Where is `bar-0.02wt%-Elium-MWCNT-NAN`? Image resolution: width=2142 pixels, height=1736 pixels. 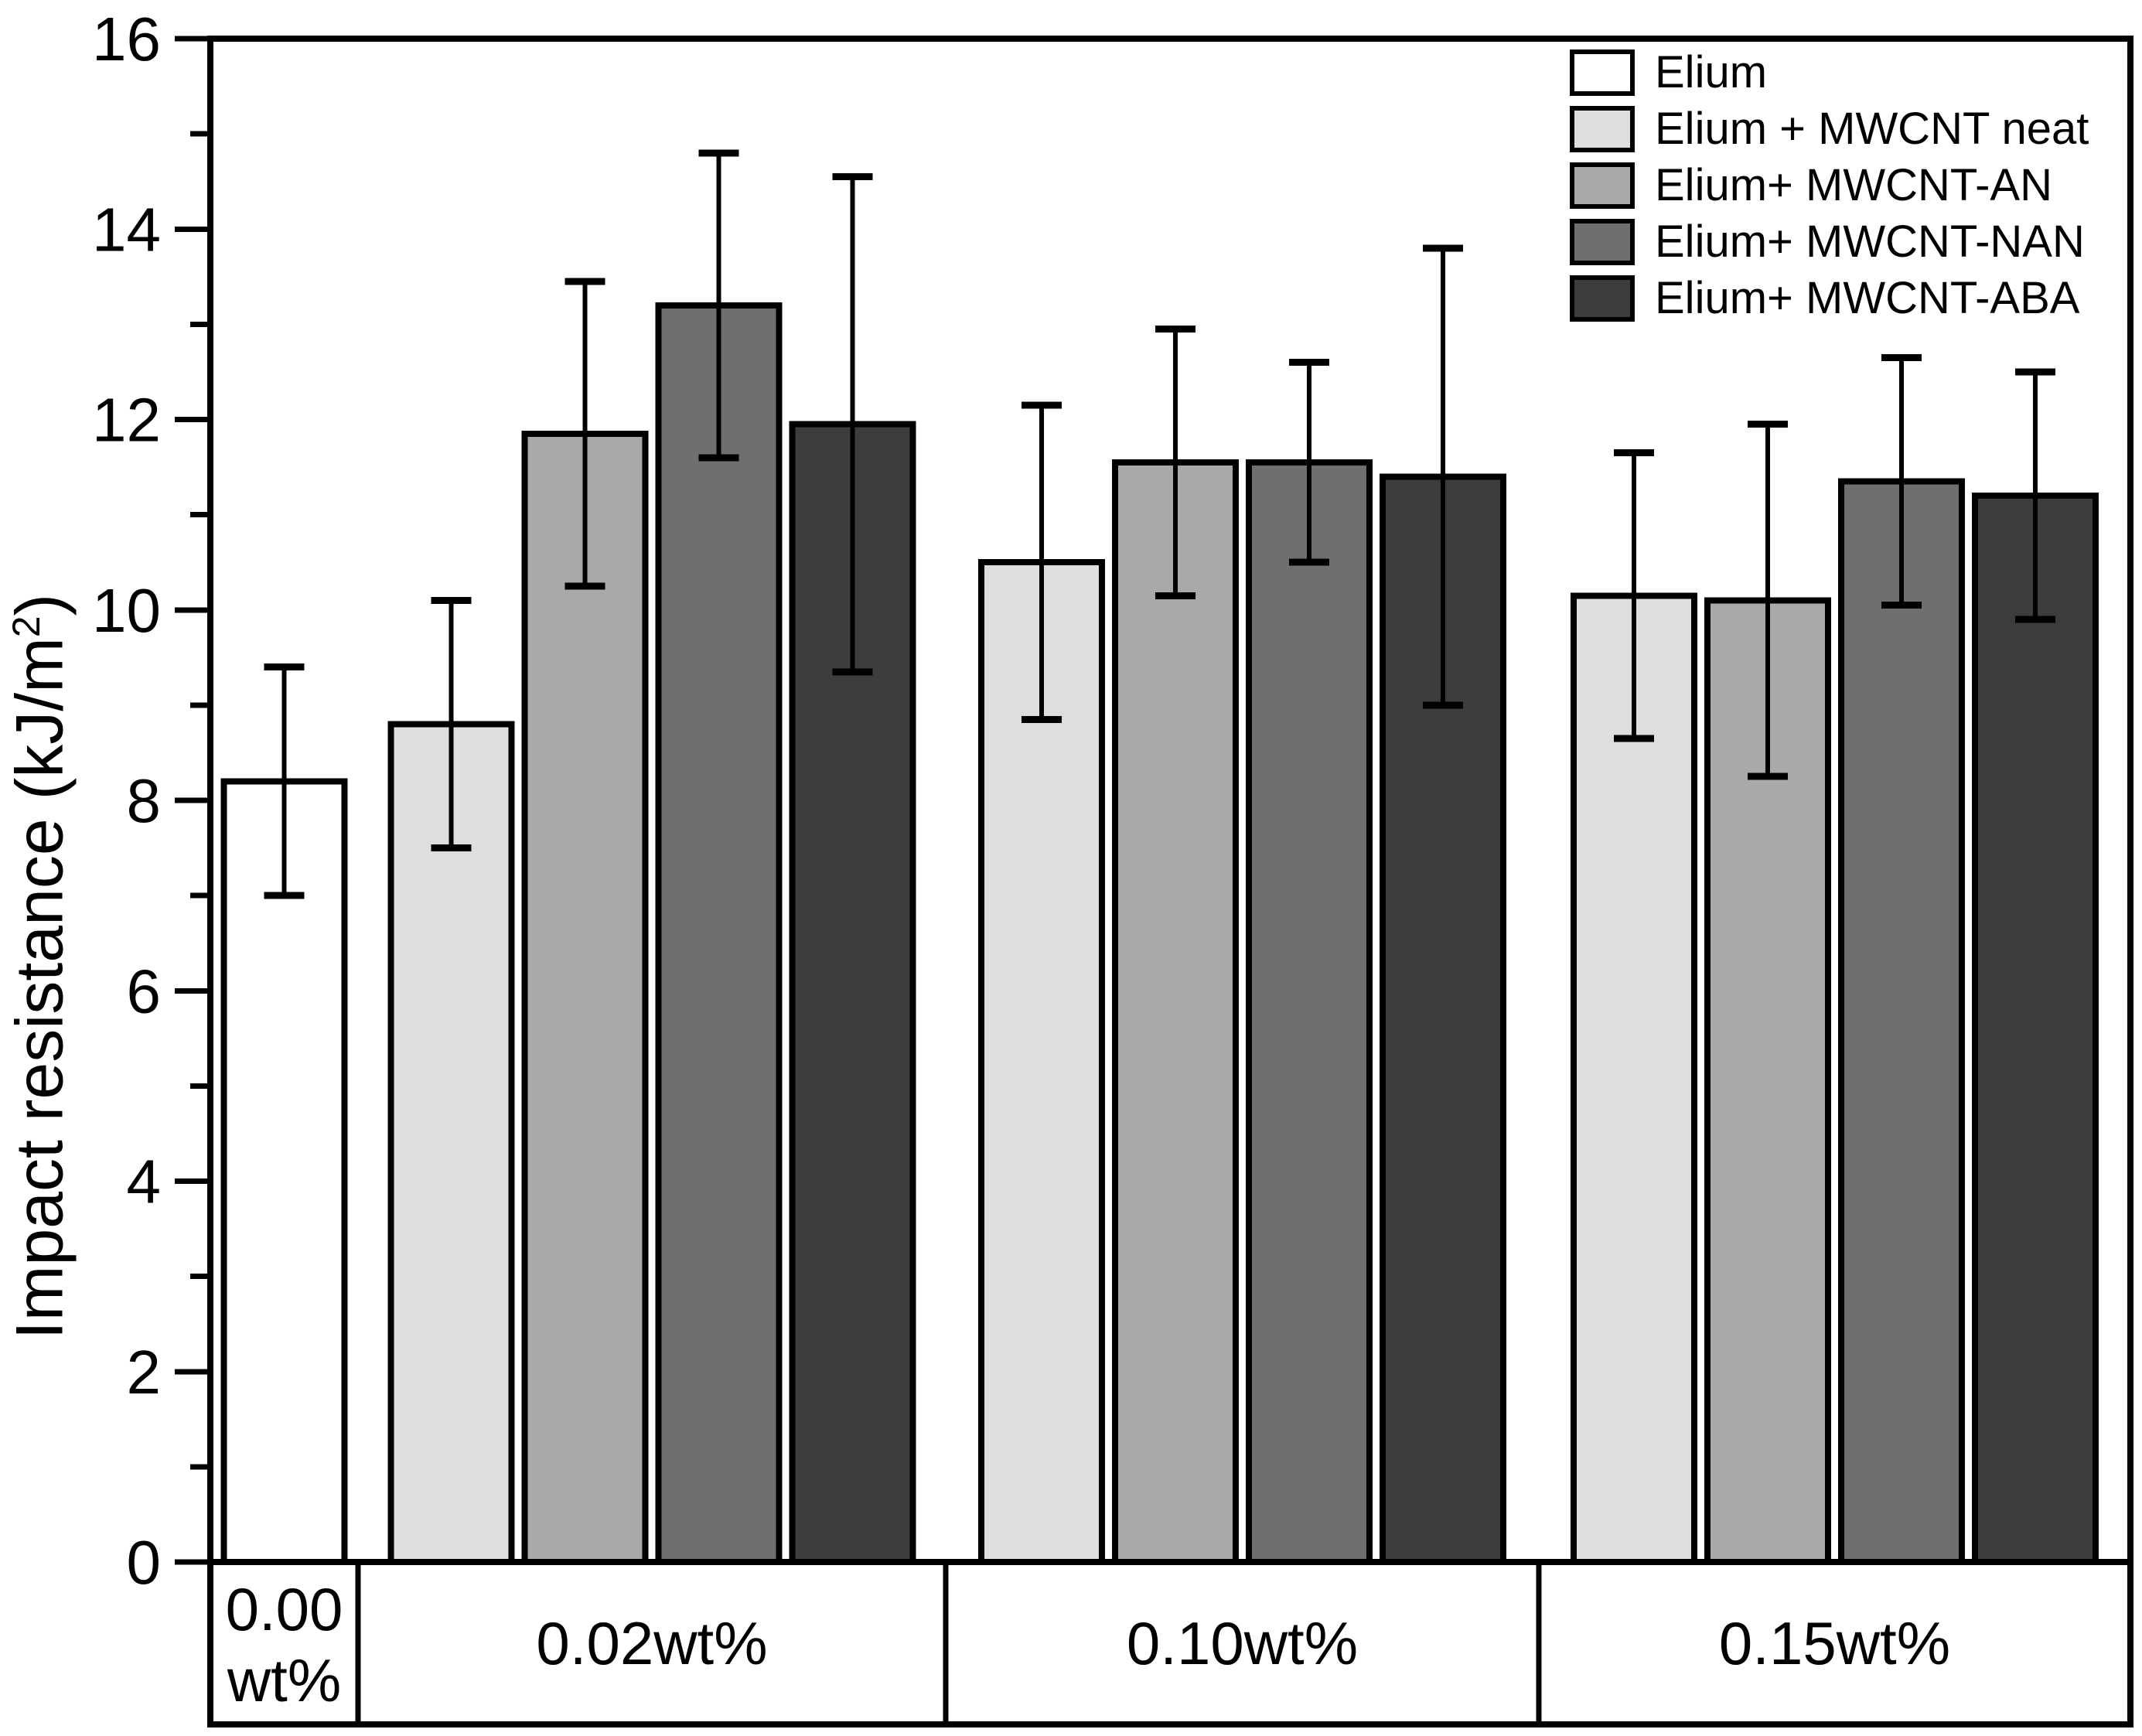
bar-0.02wt%-Elium-MWCNT-NAN is located at coordinates (719, 933).